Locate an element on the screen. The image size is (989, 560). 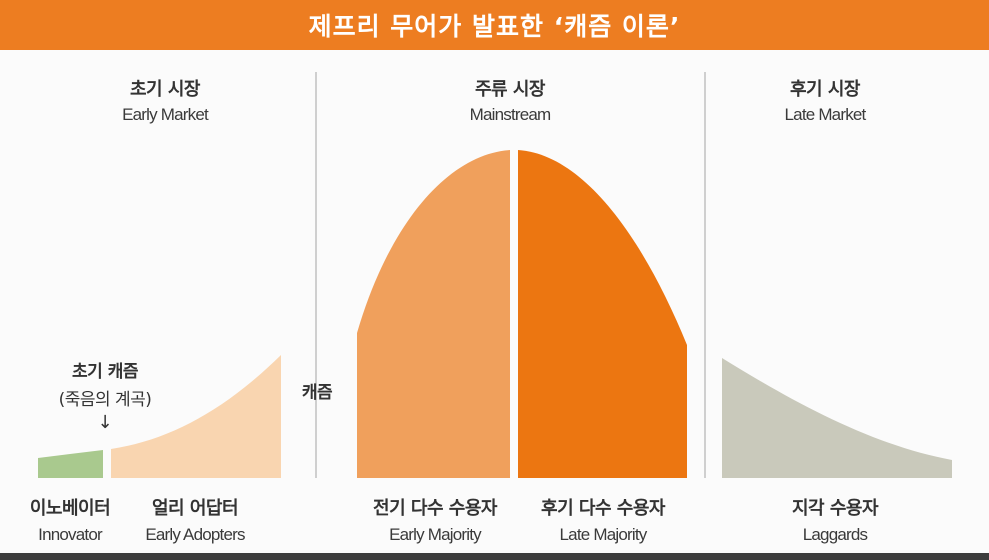
mainstream-subtitle: Mainstream is located at coordinates (510, 114).